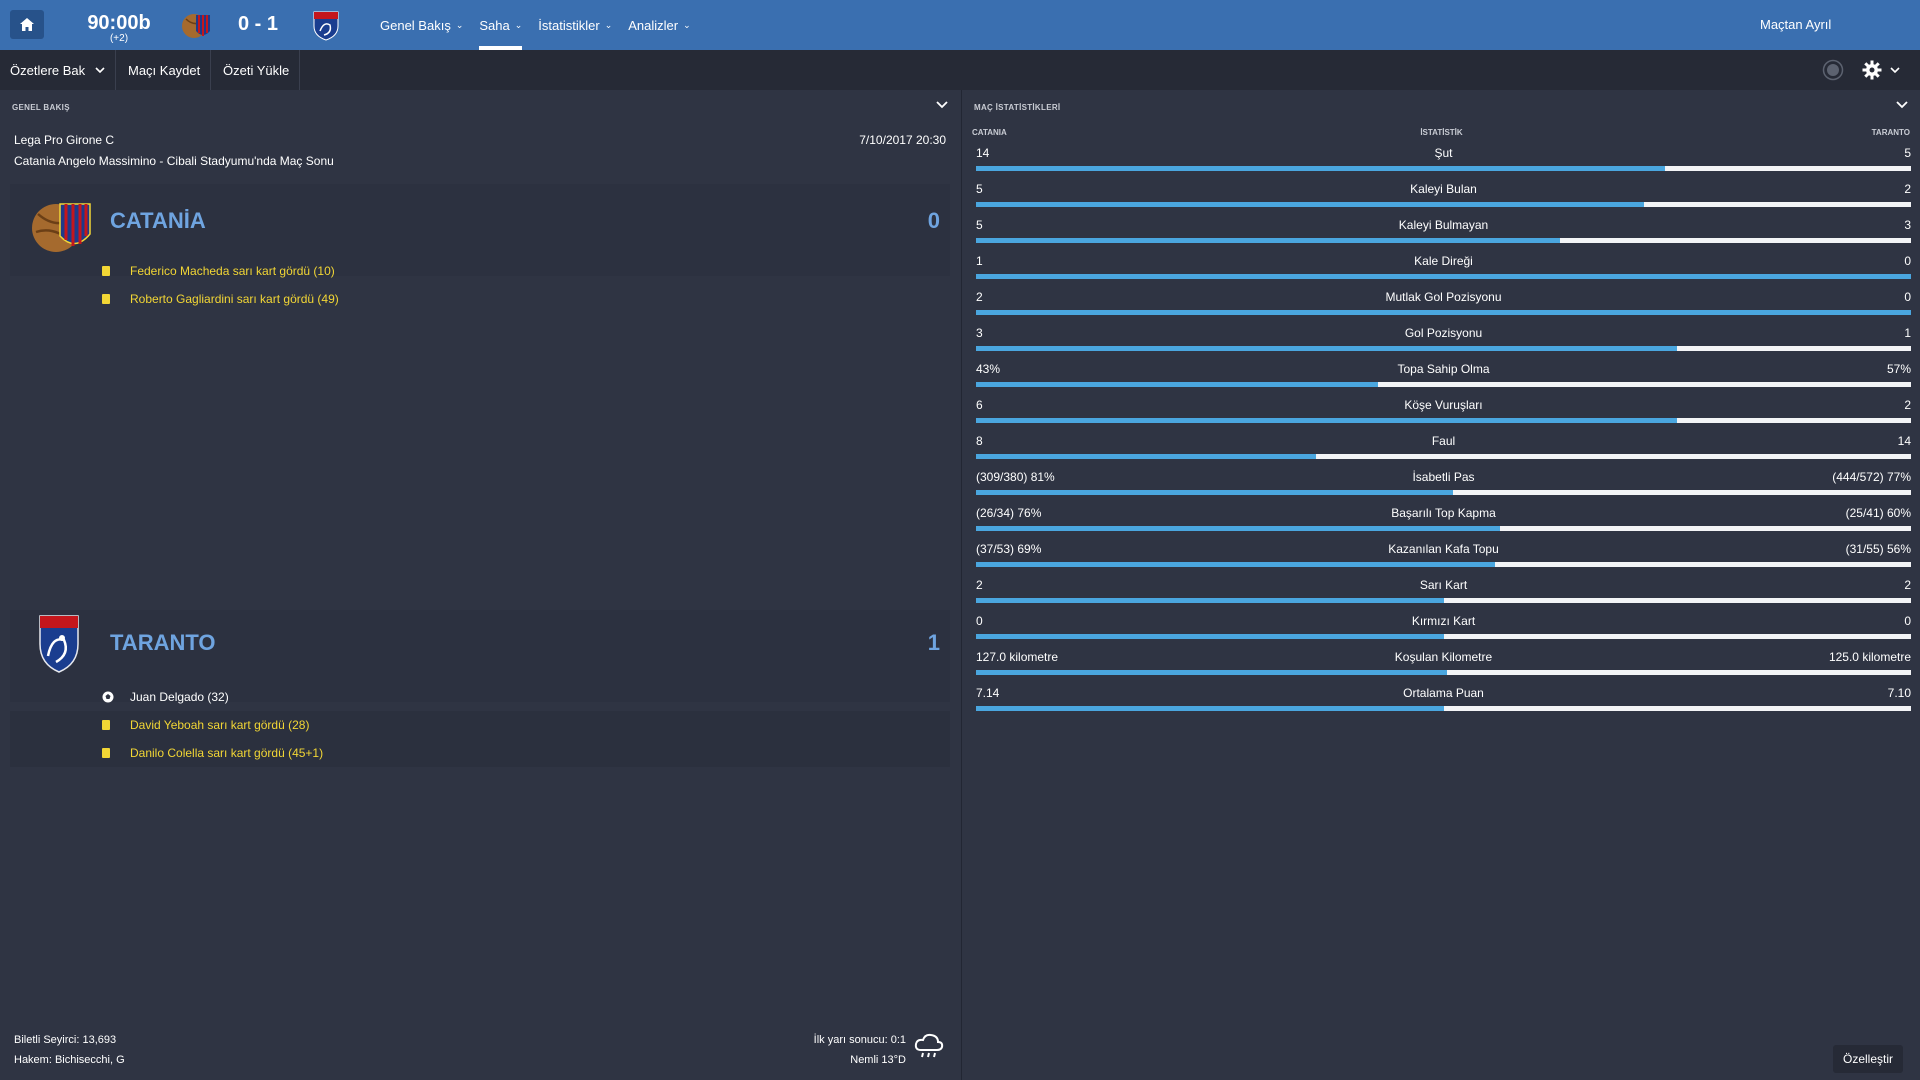 This screenshot has width=1920, height=1080. Describe the element at coordinates (1443, 164) in the screenshot. I see `stat-row: 14 Şut 5` at that location.